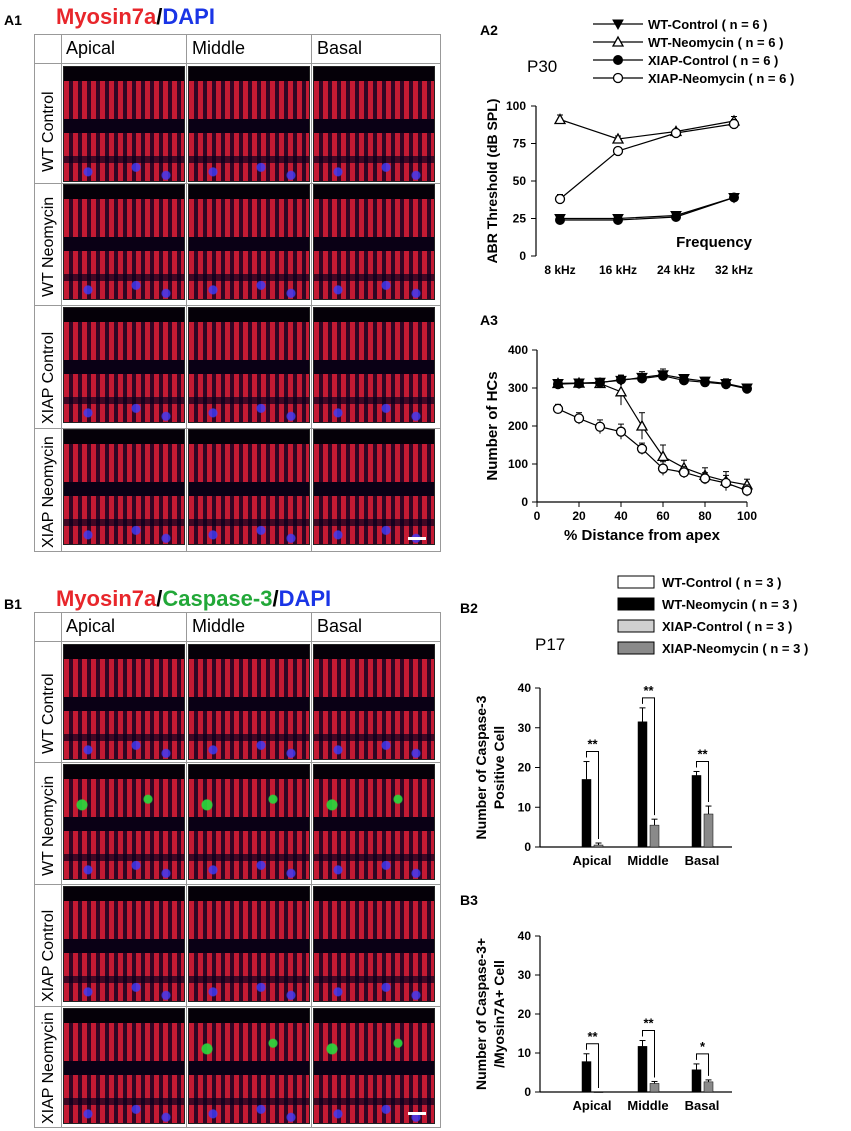 The image size is (851, 1131). Describe the element at coordinates (550, 644) in the screenshot. I see `b2-annotation: P17` at that location.